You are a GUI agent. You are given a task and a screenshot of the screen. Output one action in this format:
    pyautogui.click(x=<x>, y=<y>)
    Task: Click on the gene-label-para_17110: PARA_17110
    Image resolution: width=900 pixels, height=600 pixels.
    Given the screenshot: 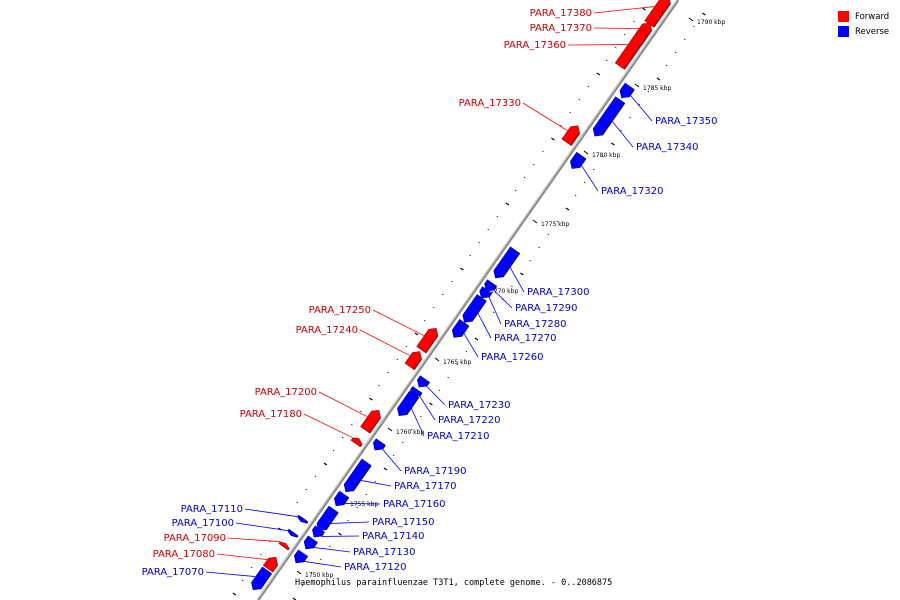 What is the action you would take?
    pyautogui.click(x=212, y=509)
    